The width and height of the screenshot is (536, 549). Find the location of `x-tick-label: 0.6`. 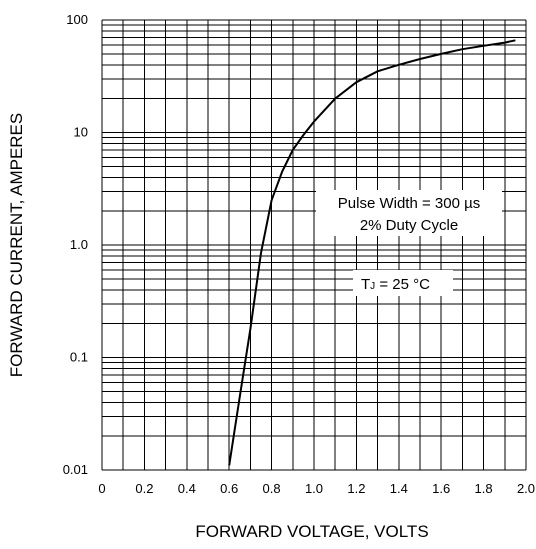

x-tick-label: 0.6 is located at coordinates (229, 488).